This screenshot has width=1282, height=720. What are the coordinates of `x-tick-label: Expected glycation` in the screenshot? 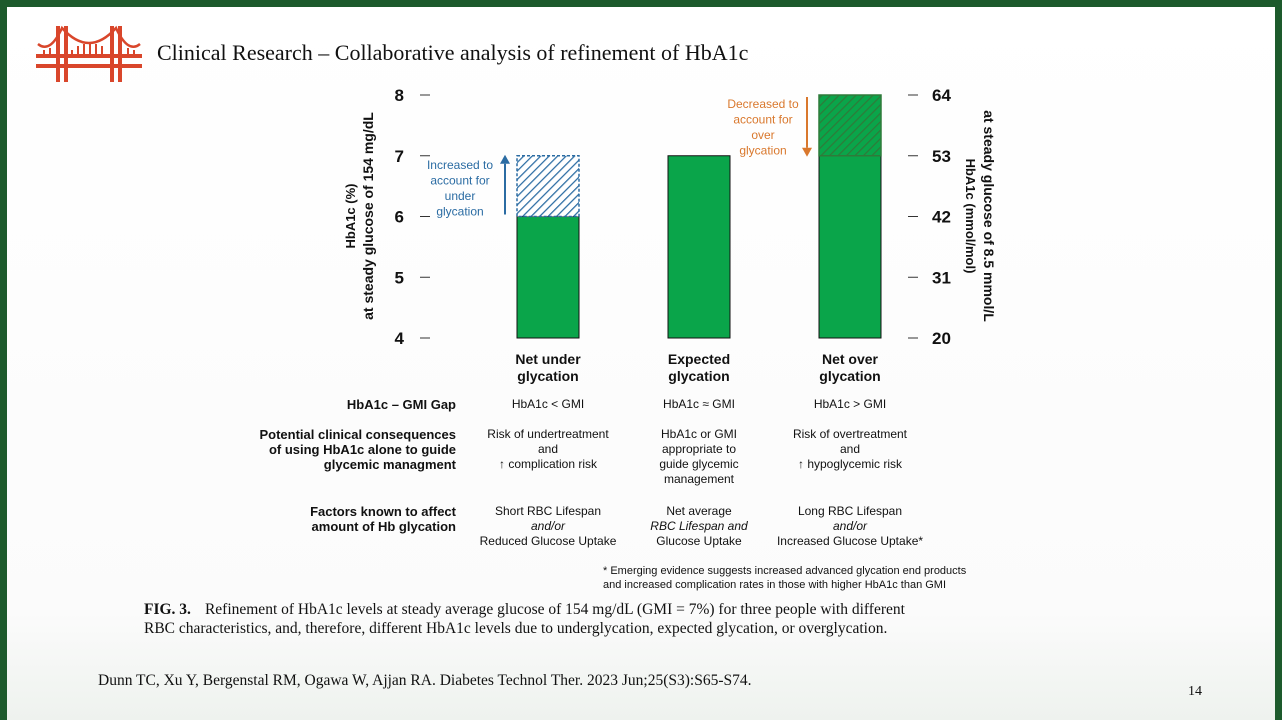 It's located at (699, 367).